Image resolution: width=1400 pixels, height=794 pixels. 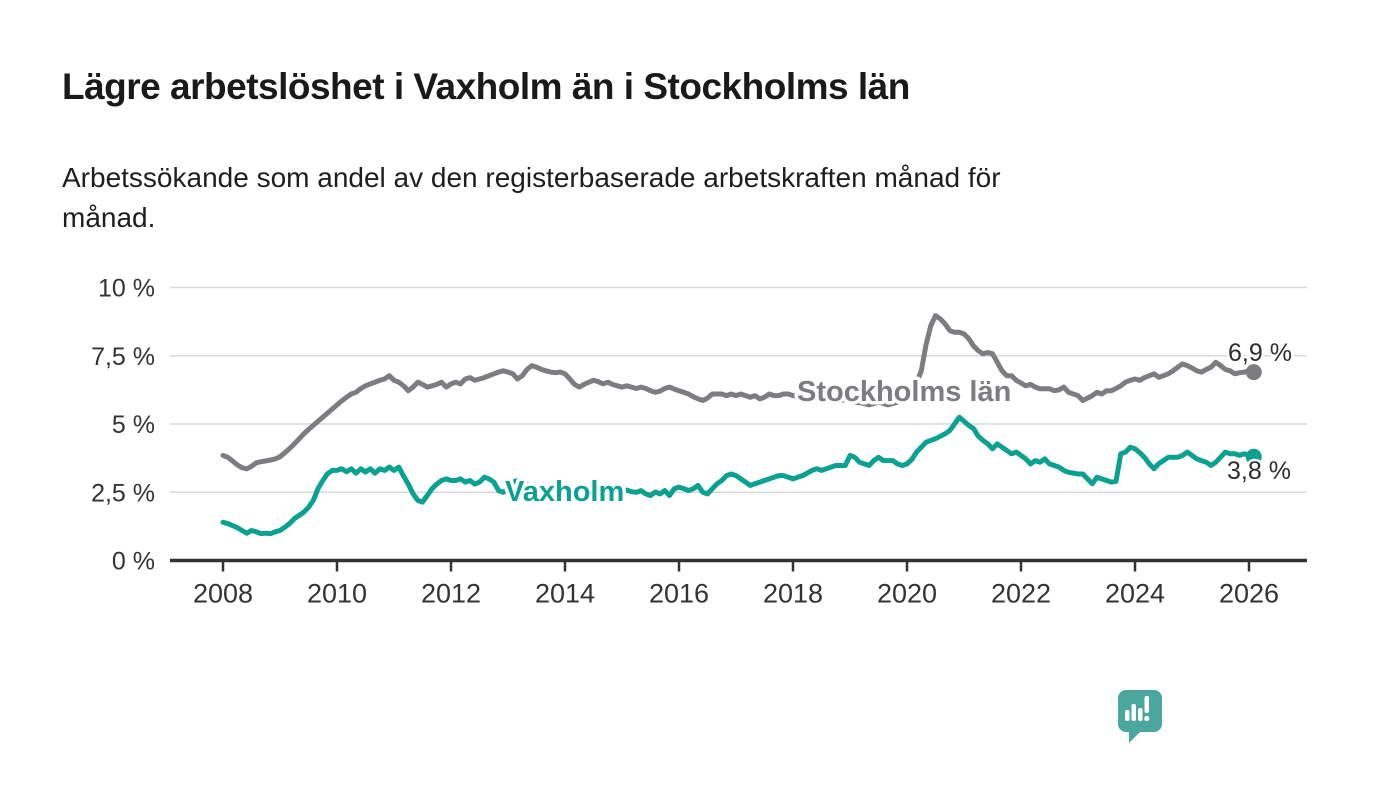 What do you see at coordinates (1244, 716) in the screenshot?
I see `newsworthy-logo: Newsworthy` at bounding box center [1244, 716].